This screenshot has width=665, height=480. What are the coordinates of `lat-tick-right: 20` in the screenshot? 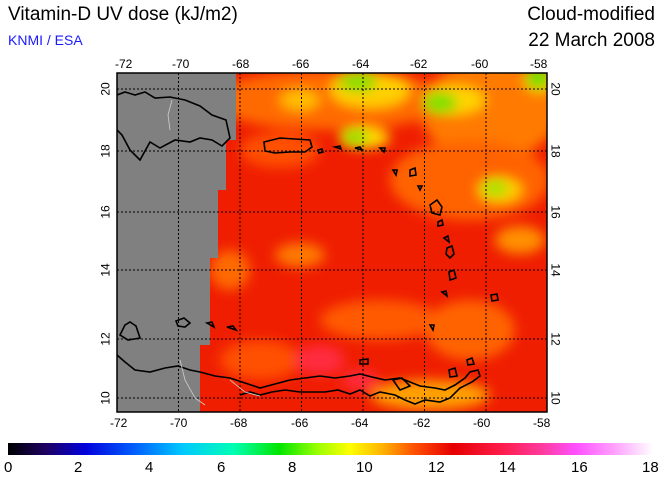 It's located at (555, 89).